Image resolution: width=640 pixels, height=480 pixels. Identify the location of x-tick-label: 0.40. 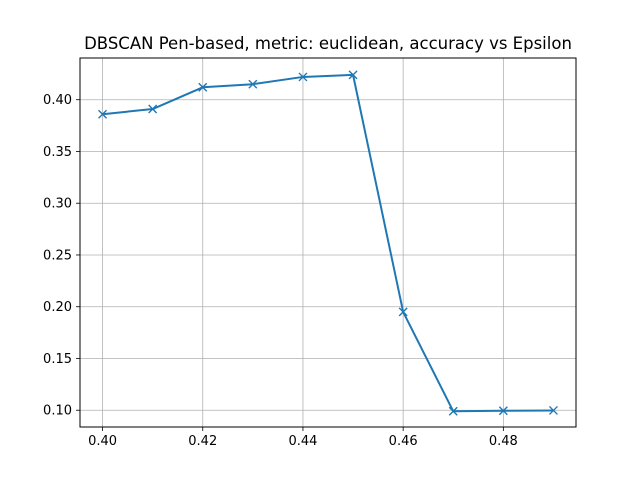
(102, 441).